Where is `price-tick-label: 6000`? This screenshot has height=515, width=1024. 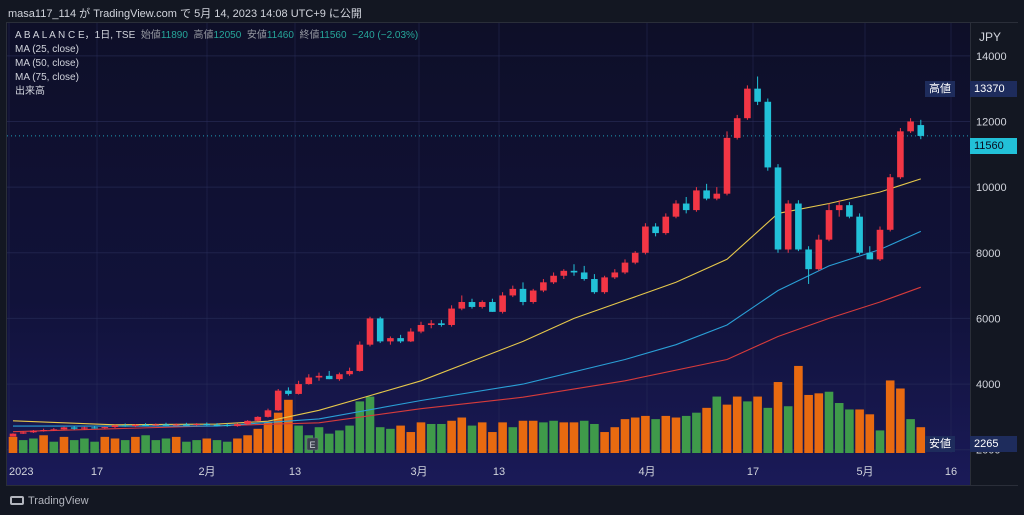 price-tick-label: 6000 is located at coordinates (988, 319).